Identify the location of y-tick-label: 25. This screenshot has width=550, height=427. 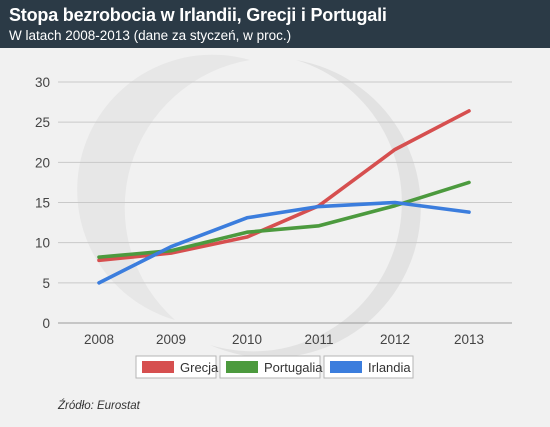
(42, 122).